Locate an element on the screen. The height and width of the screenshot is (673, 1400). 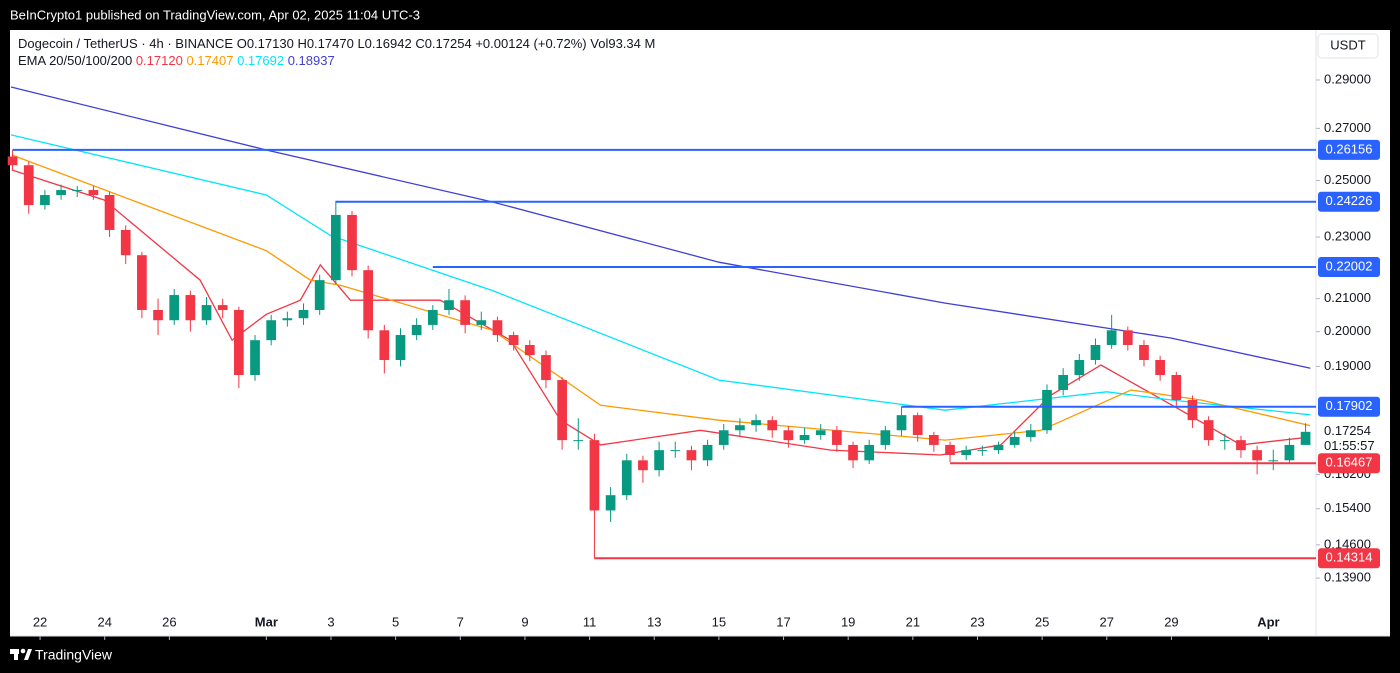
ohlc-value: Vol93.34 M is located at coordinates (622, 43).